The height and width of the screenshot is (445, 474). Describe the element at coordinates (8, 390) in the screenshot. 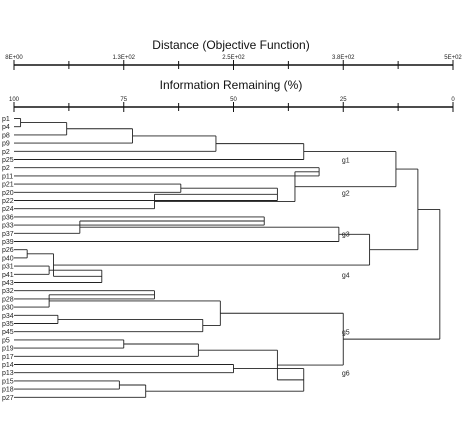

I see `leaf-label-33: p18` at that location.